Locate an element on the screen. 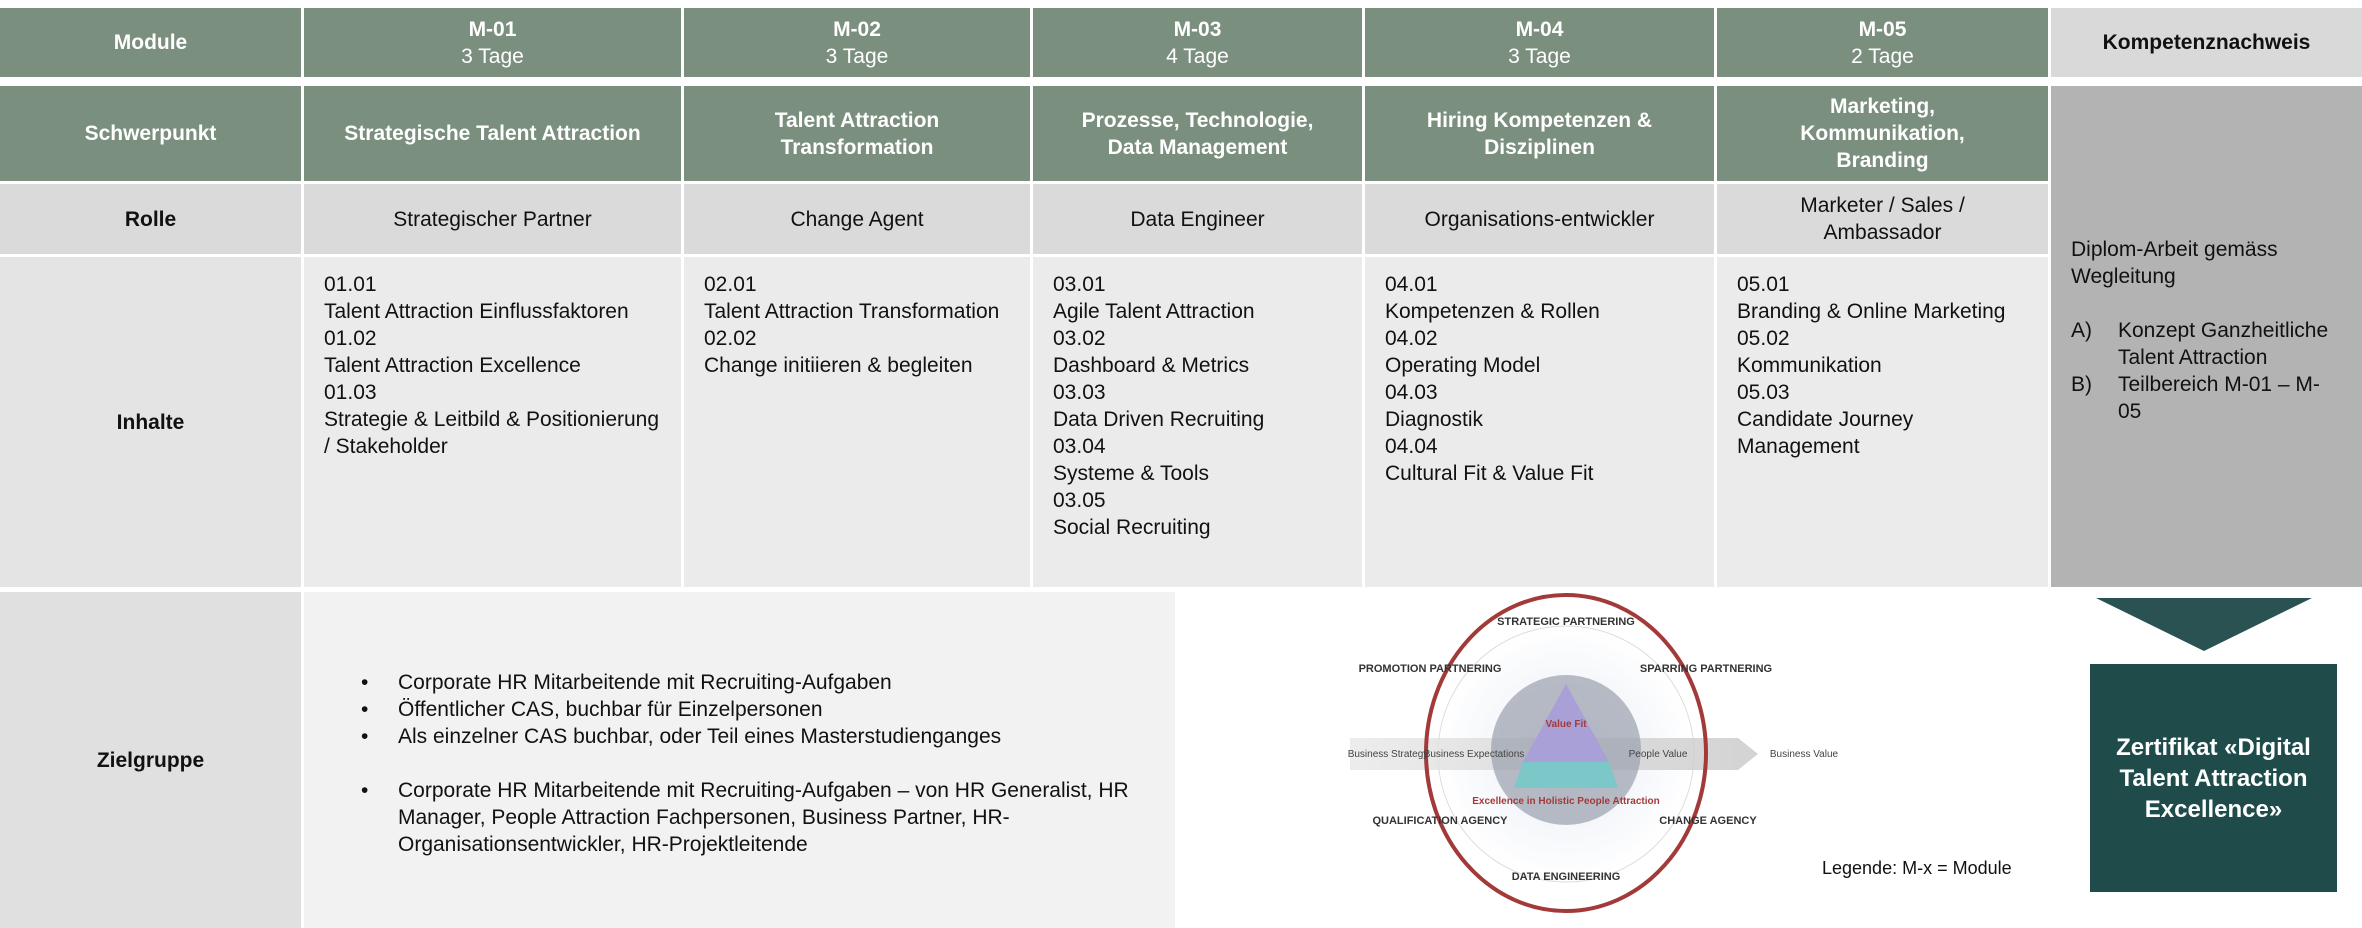 The width and height of the screenshot is (2362, 928). arrow-shape is located at coordinates (2204, 624).